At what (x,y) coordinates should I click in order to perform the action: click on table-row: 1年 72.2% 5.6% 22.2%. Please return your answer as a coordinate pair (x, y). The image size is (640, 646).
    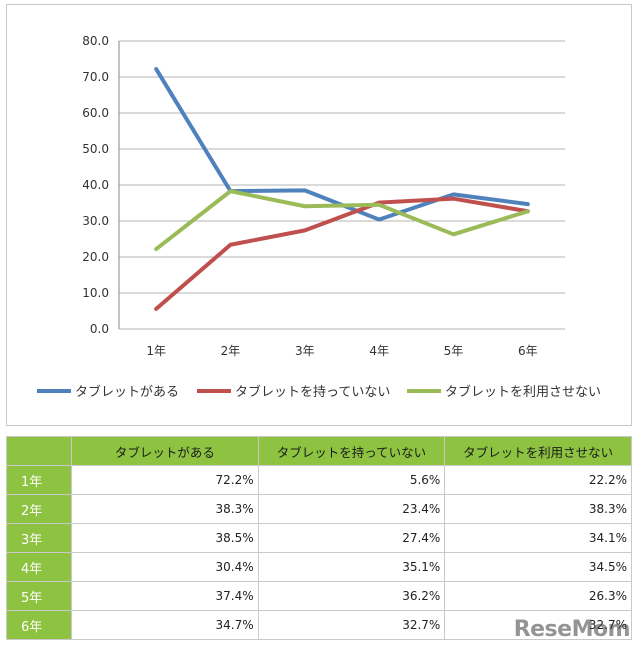
    Looking at the image, I should click on (319, 480).